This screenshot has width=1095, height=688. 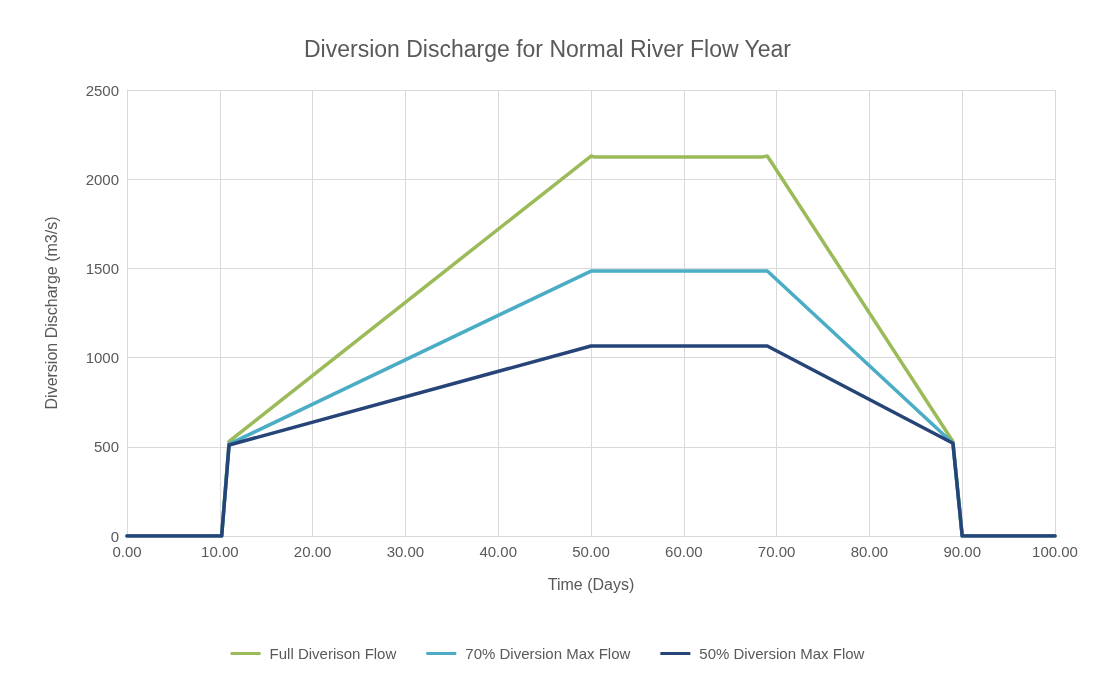 I want to click on x-tick-label: 30.00, so click(x=405, y=551).